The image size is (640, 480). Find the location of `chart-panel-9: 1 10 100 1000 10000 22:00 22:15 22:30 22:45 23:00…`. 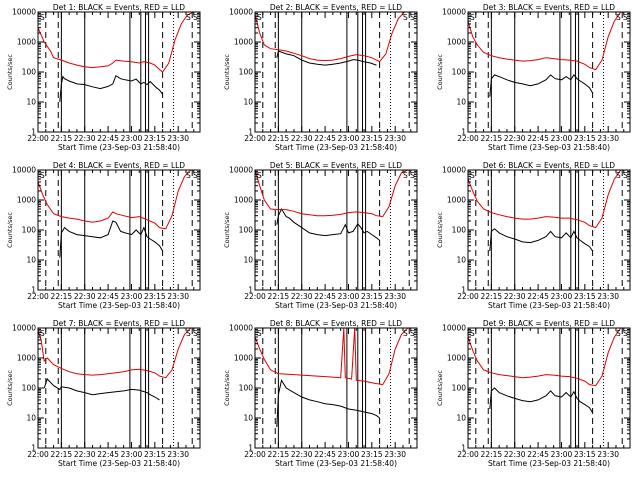

chart-panel-9: 1 10 100 1000 10000 22:00 22:15 22:30 22:45 23:00… is located at coordinates (533, 393).